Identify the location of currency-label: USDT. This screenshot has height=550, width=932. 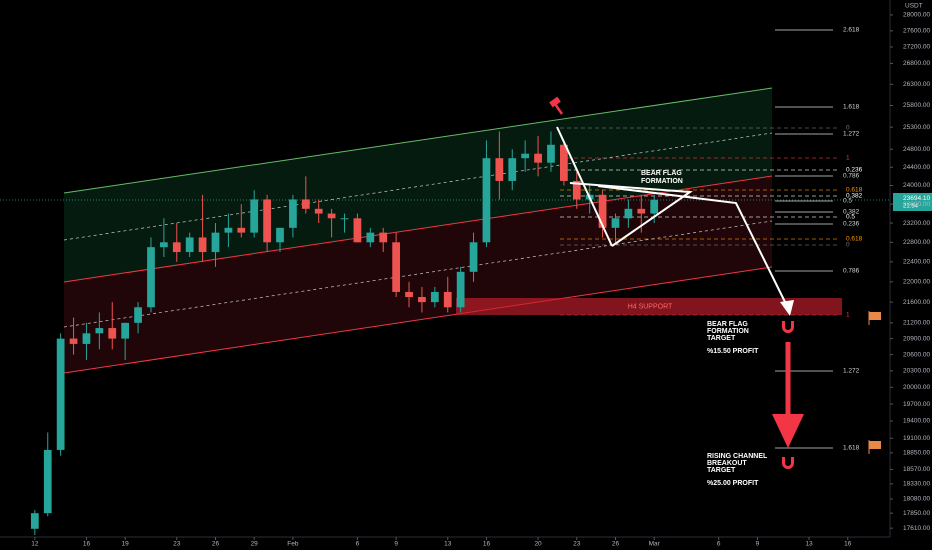
(914, 6).